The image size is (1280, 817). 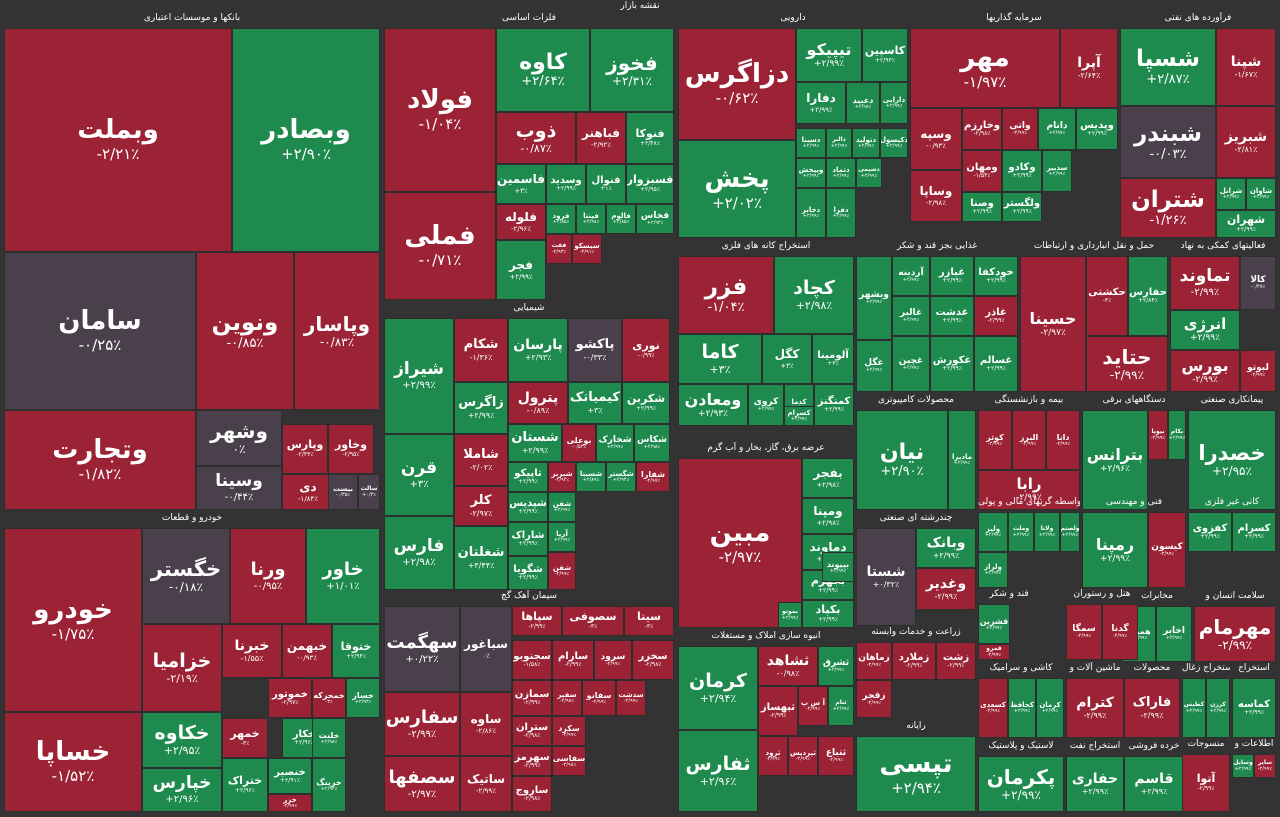 I want to click on stock-tile: کسرام +۲/۹۹٪, so click(x=1254, y=532).